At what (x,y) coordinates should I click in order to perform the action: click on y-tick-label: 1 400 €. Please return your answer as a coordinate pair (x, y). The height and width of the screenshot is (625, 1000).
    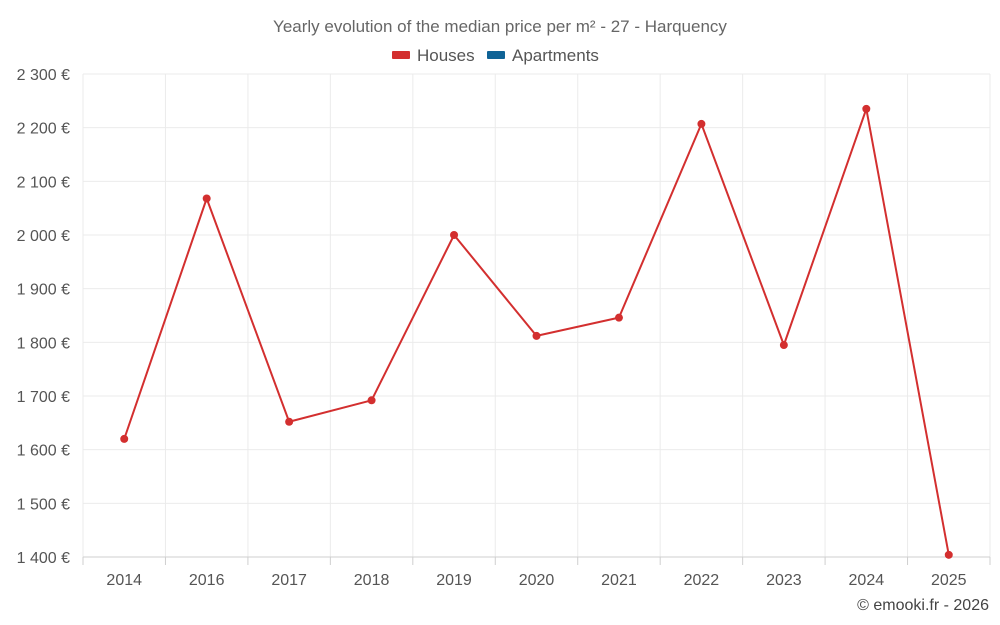
    Looking at the image, I should click on (43, 558).